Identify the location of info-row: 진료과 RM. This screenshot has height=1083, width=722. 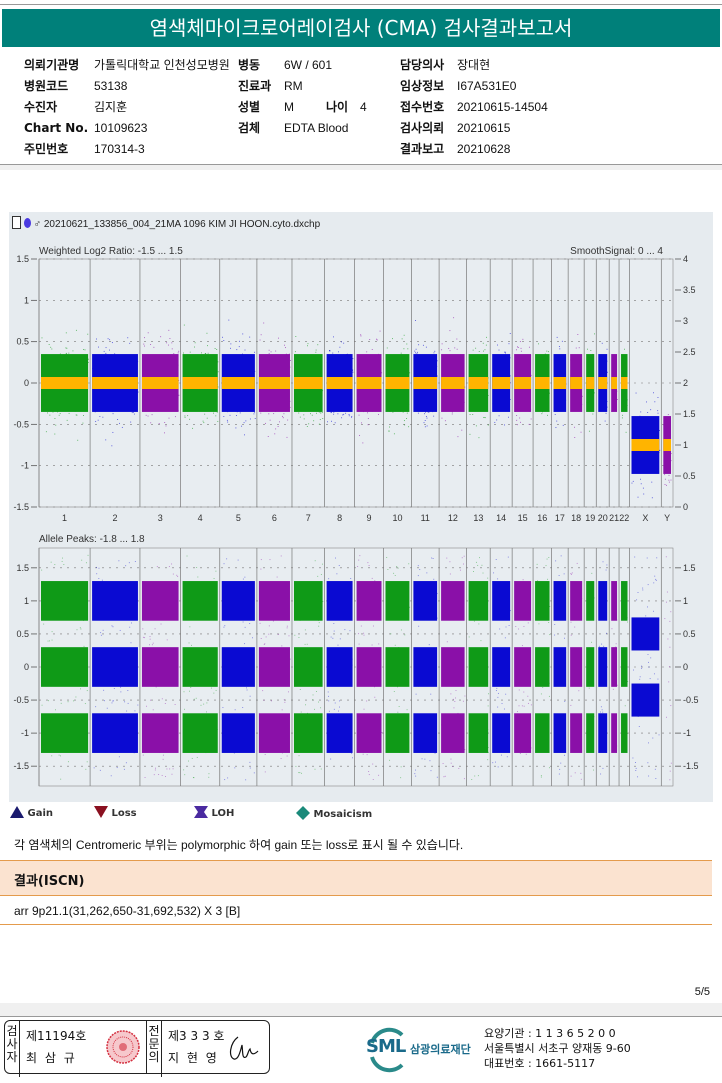
(270, 86).